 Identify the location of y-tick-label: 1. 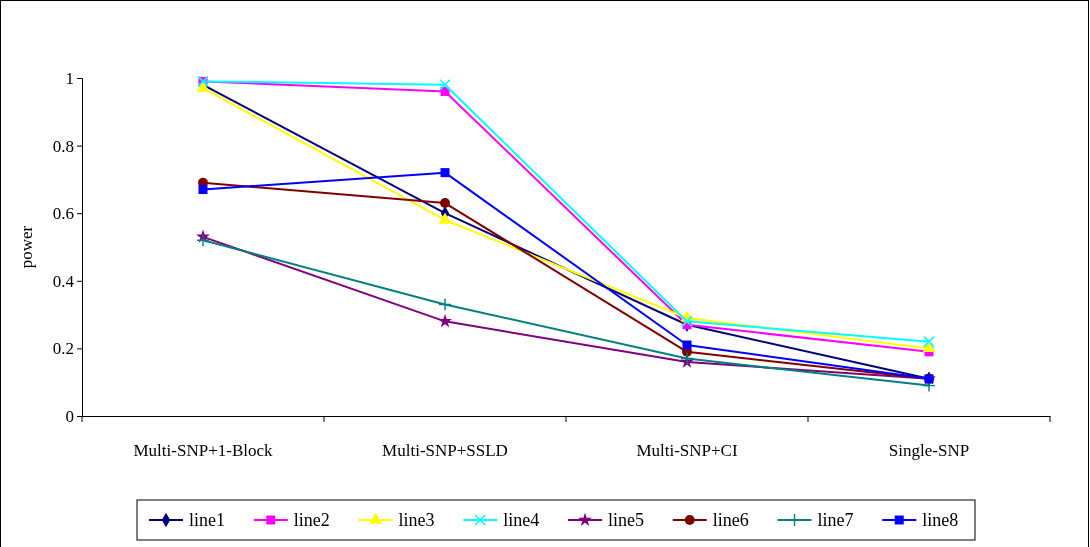
(69, 78).